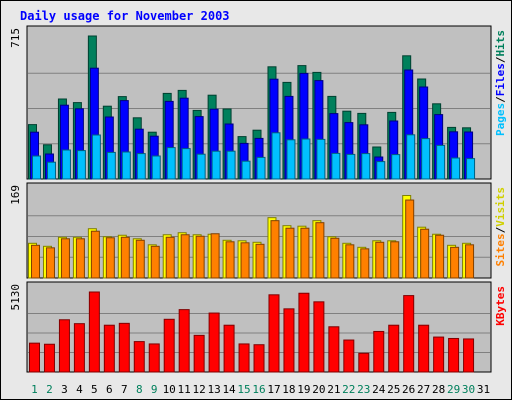 The width and height of the screenshot is (512, 400). I want to click on x-tick-label-day-6: 6, so click(109, 389).